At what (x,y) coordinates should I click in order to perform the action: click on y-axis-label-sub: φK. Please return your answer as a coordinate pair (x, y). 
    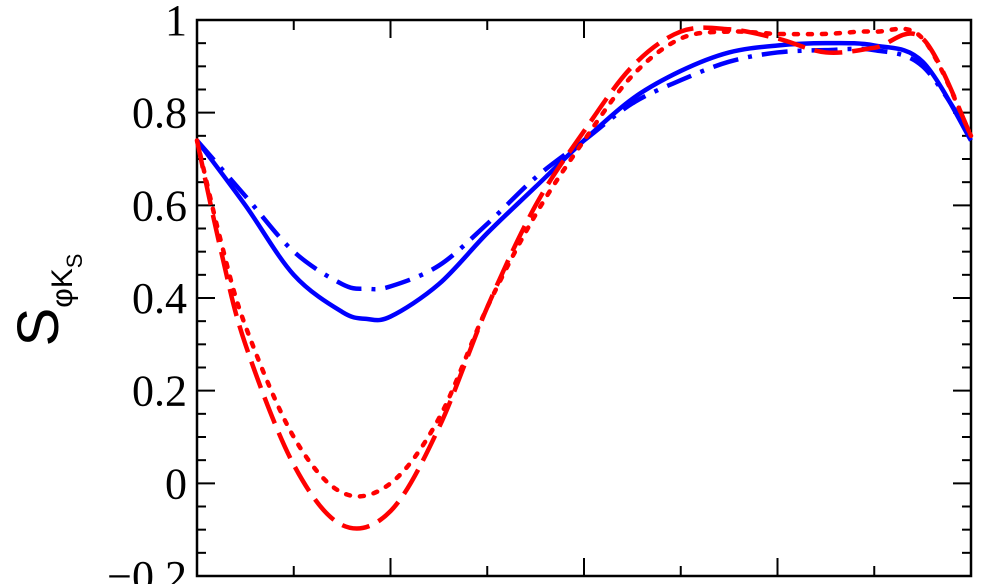
    Looking at the image, I should click on (62, 287).